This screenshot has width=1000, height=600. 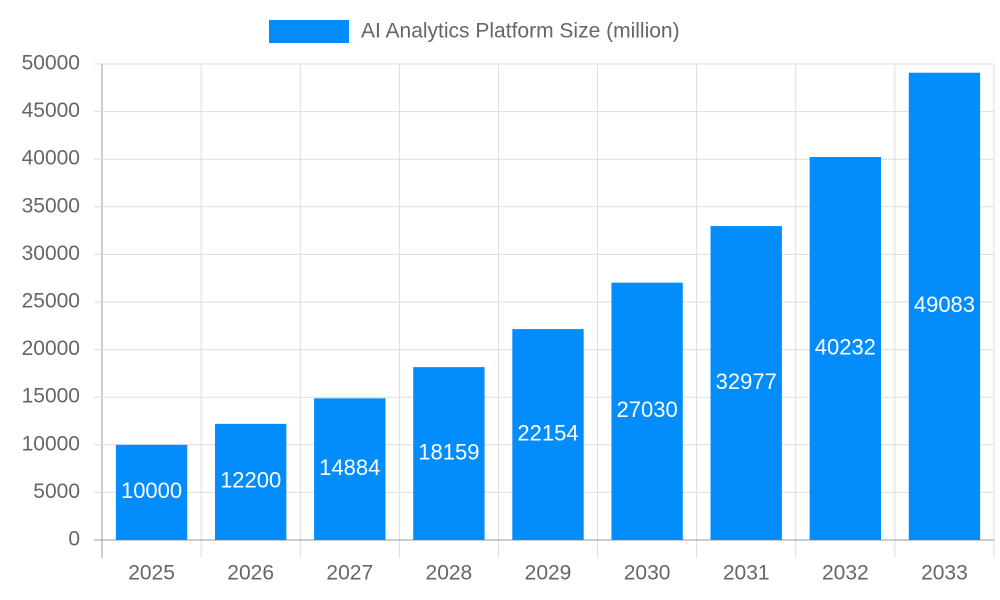 What do you see at coordinates (746, 573) in the screenshot?
I see `x-tick-label: 2031` at bounding box center [746, 573].